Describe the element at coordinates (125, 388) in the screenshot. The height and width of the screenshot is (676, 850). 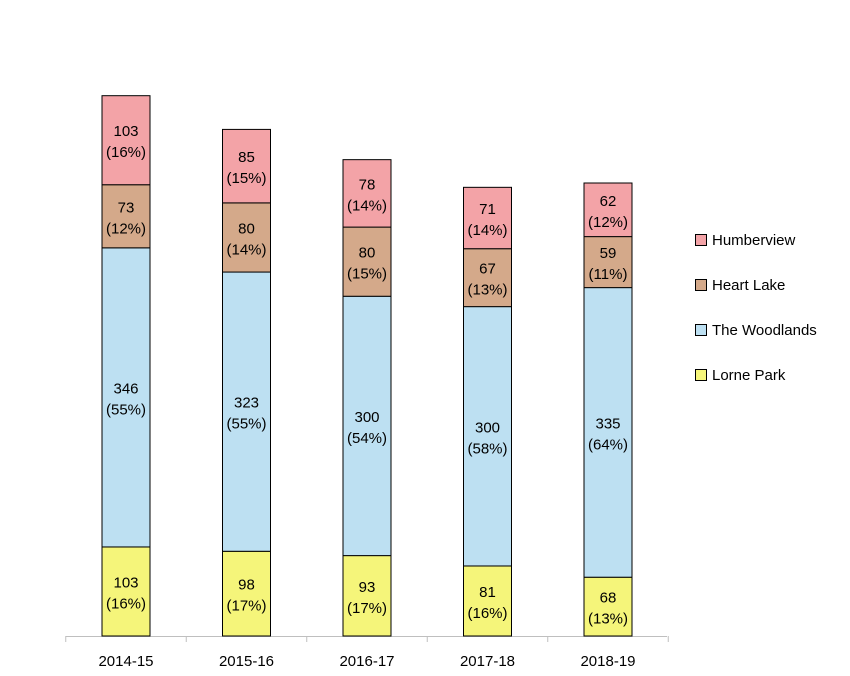
I see `data-label-value: 346` at that location.